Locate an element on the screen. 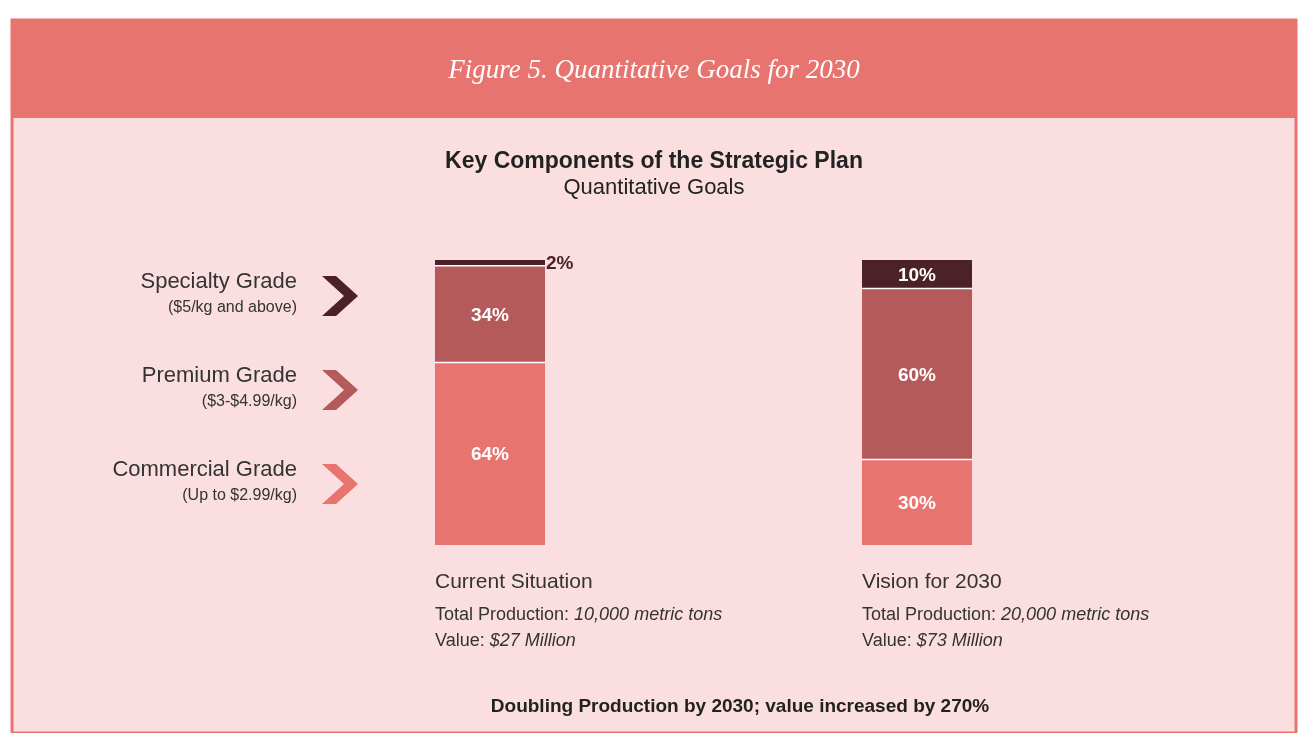 The height and width of the screenshot is (733, 1308). chart-subtitle: Key Components of the Strategic Plan is located at coordinates (654, 160).